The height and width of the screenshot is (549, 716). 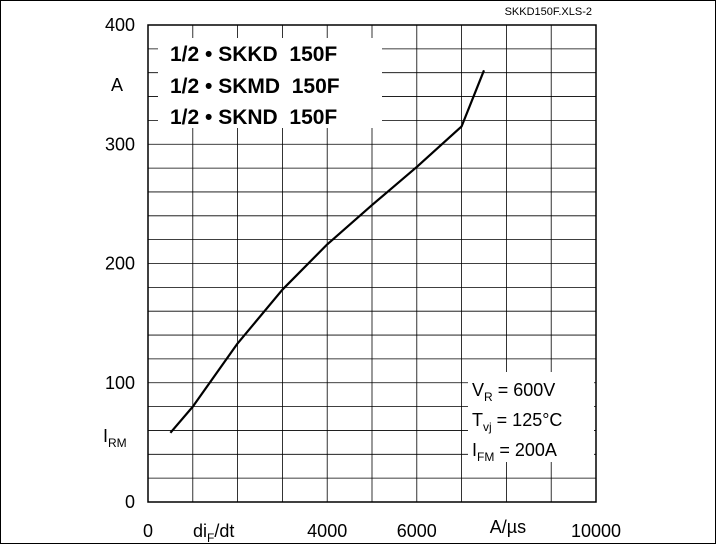 What do you see at coordinates (417, 531) in the screenshot?
I see `x-tick-label: 6000` at bounding box center [417, 531].